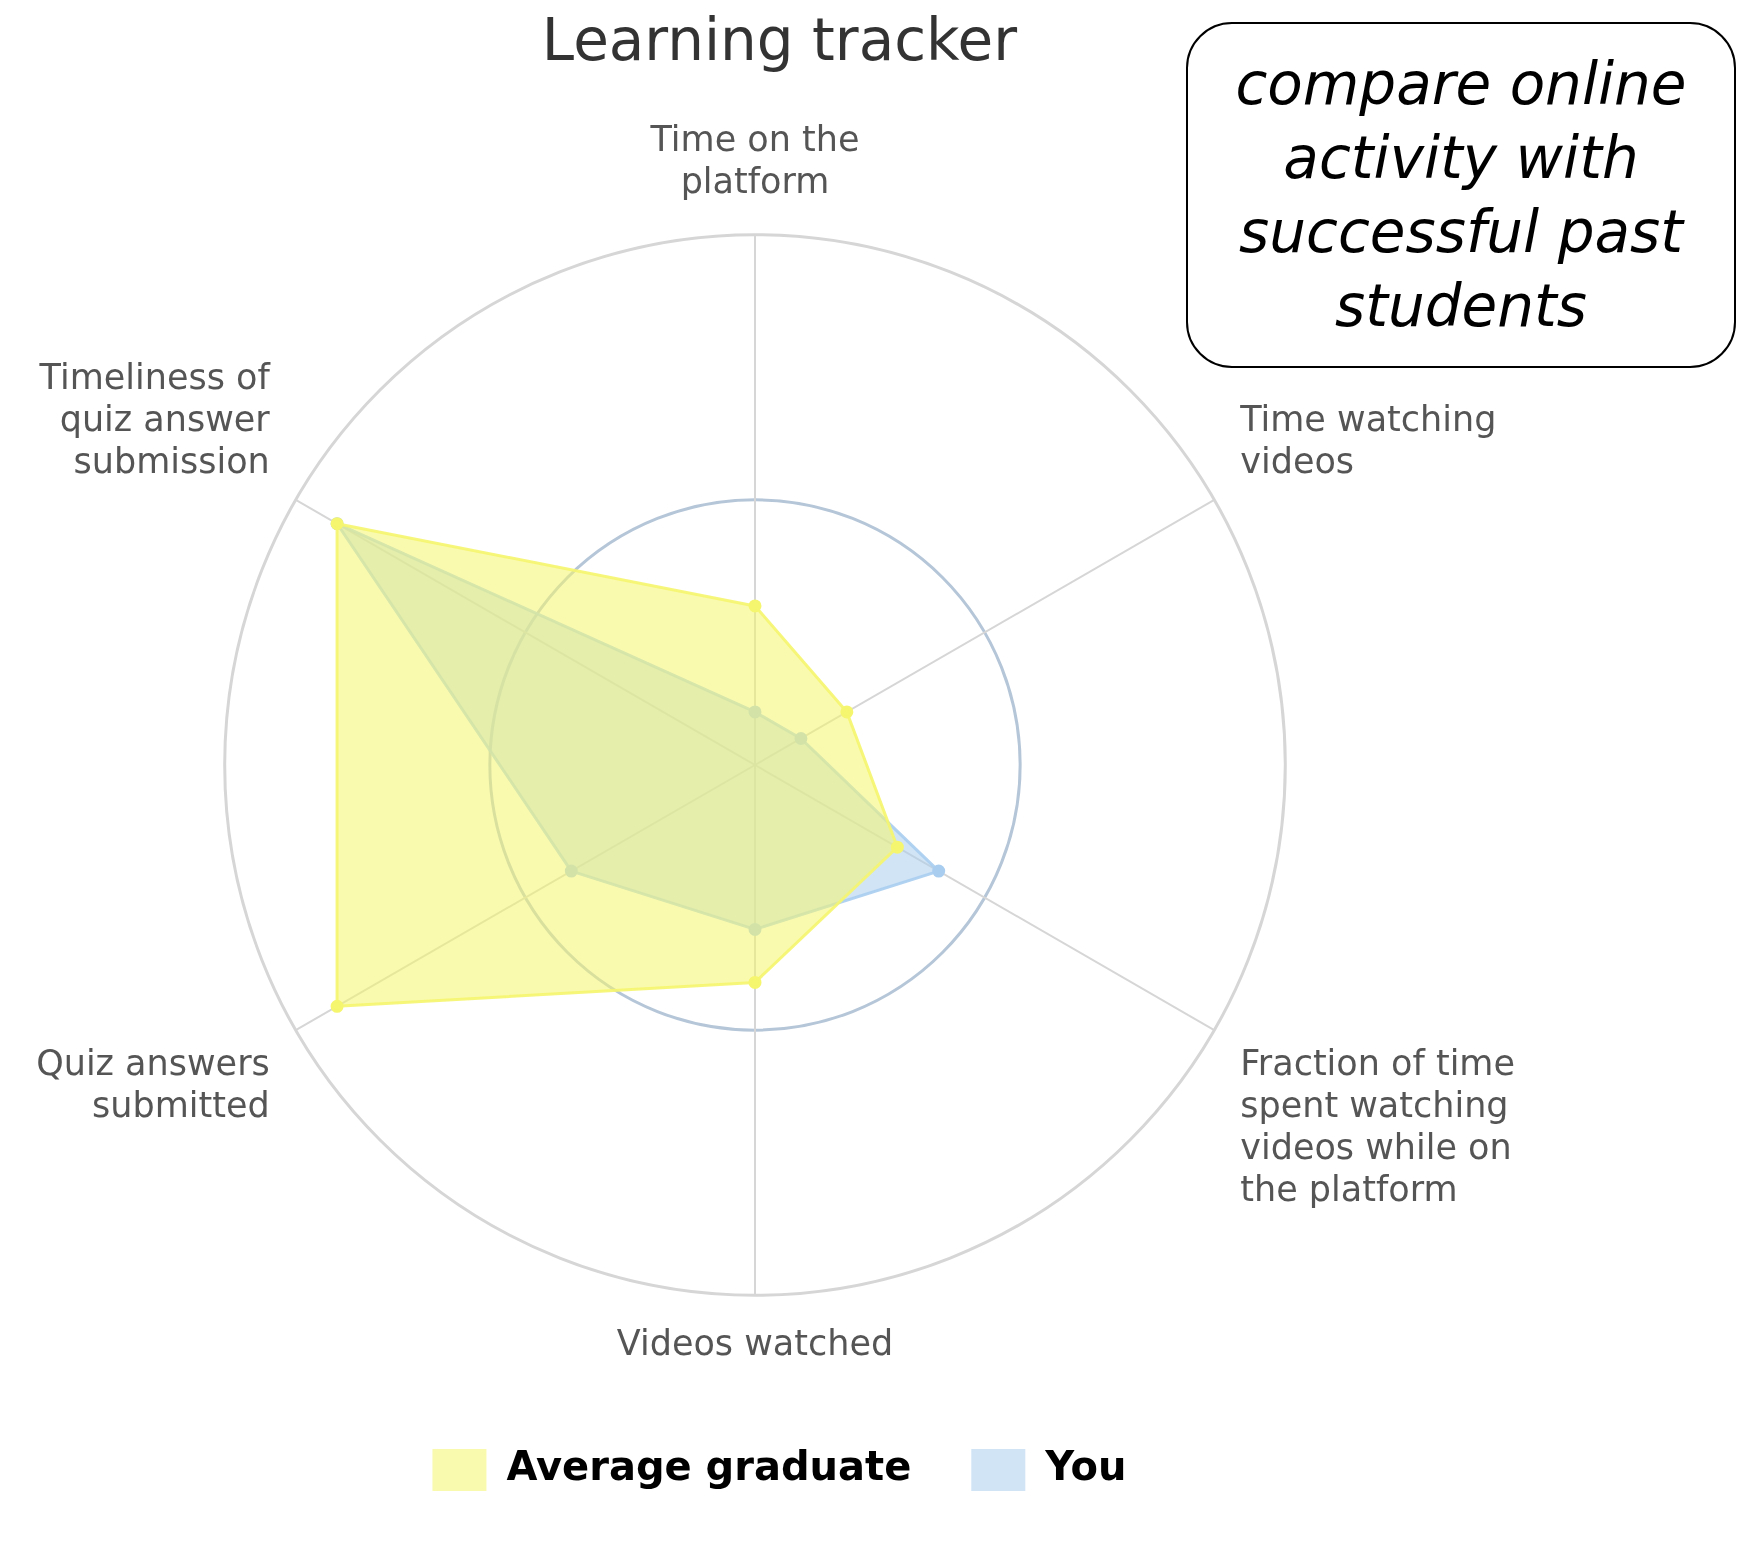  What do you see at coordinates (754, 159) in the screenshot?
I see `spoke-label: Time on the platform` at bounding box center [754, 159].